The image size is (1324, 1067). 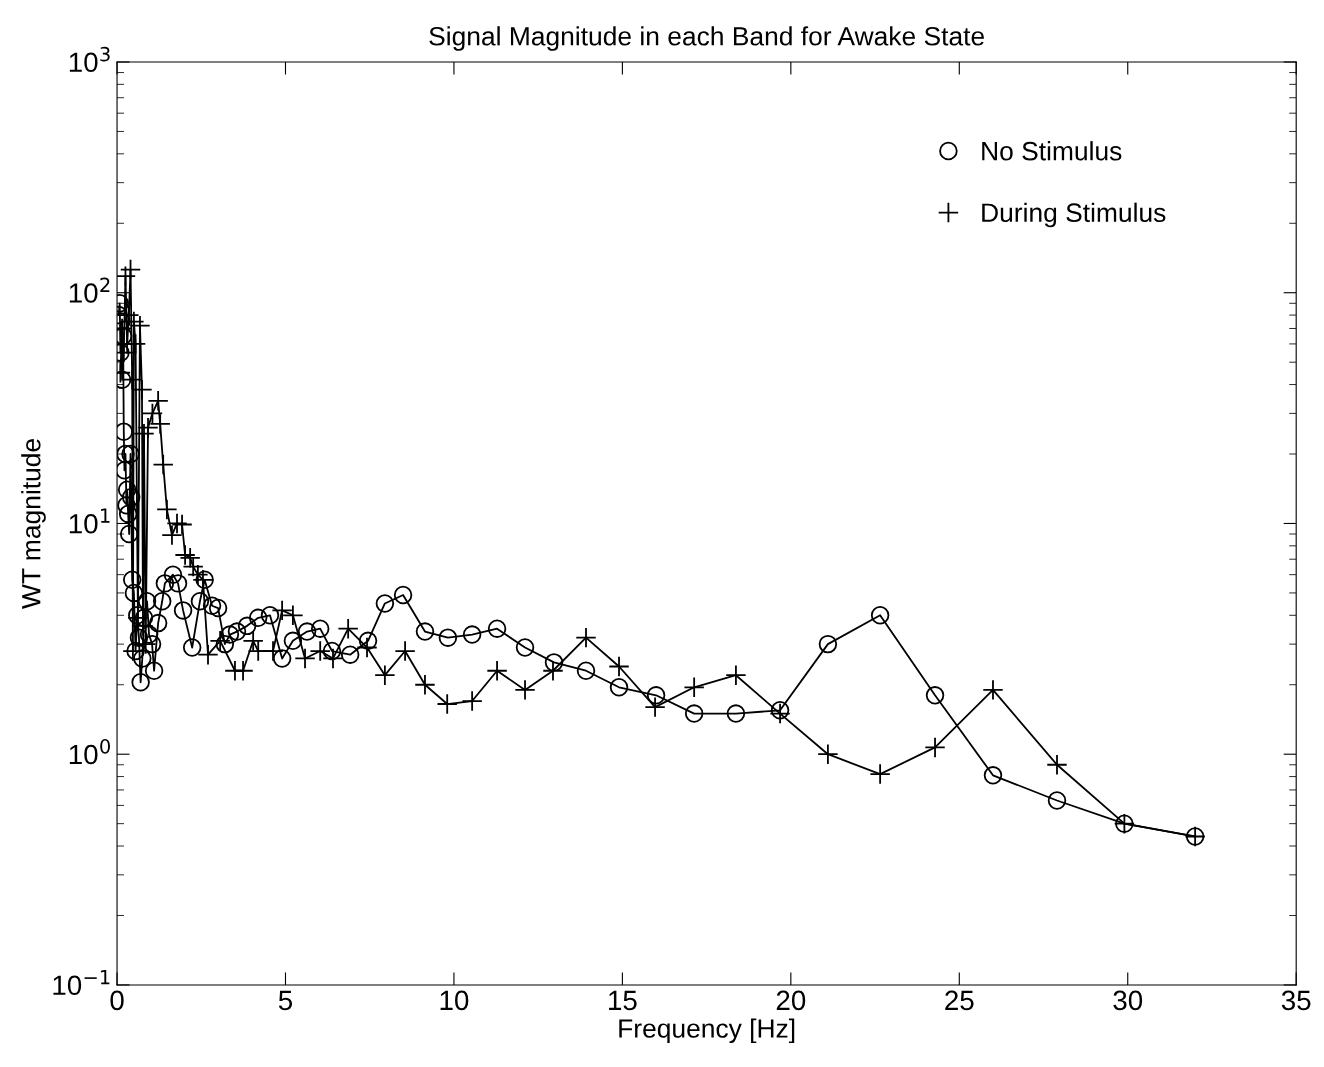 I want to click on legend-label: During Stimulus, so click(x=1074, y=215).